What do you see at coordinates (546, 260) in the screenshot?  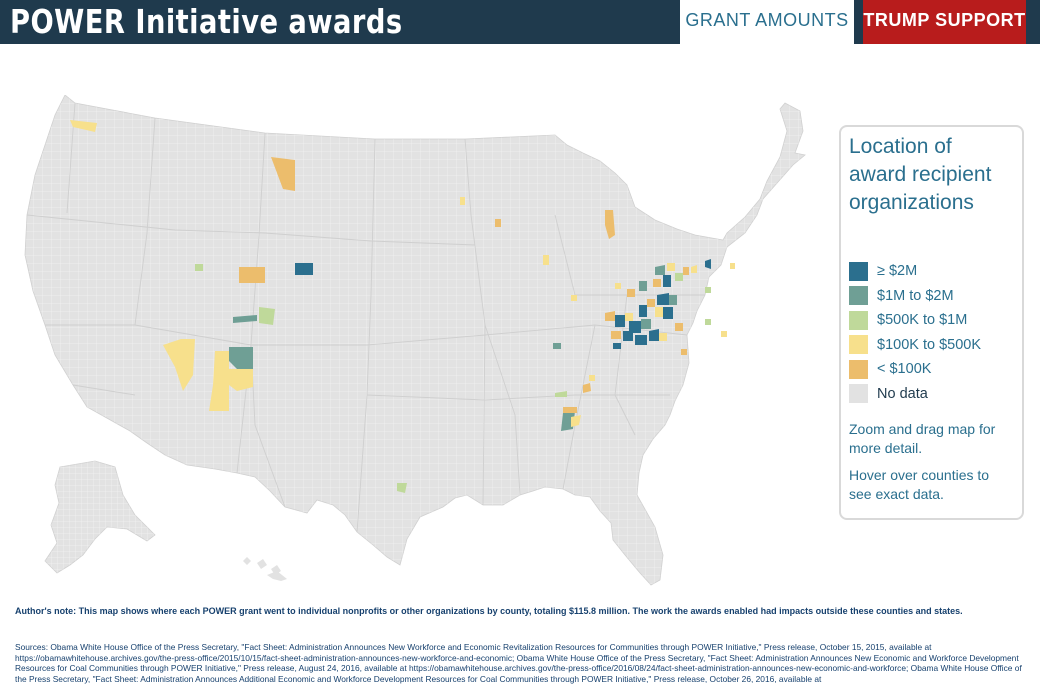 I see `county-wi-100k-500k` at bounding box center [546, 260].